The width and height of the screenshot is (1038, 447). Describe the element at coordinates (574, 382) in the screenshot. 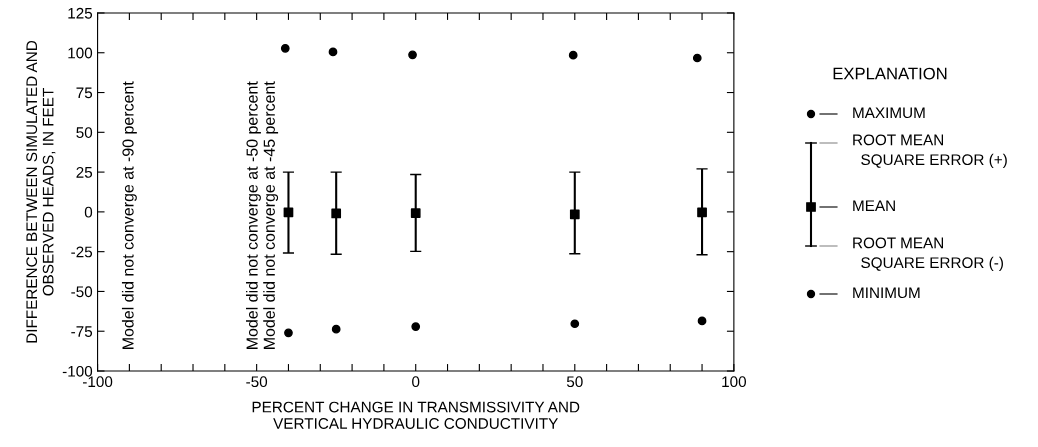

I see `x-tick-label: 50` at that location.